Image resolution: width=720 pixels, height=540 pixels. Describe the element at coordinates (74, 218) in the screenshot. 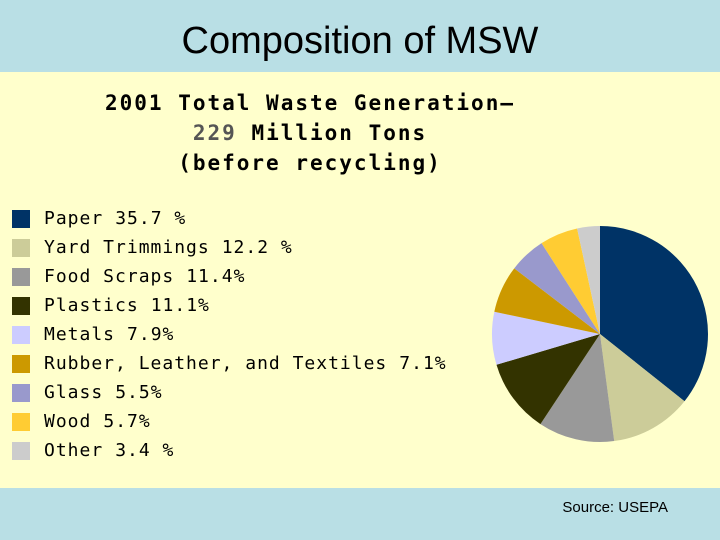

I see `legend-label: Paper` at that location.